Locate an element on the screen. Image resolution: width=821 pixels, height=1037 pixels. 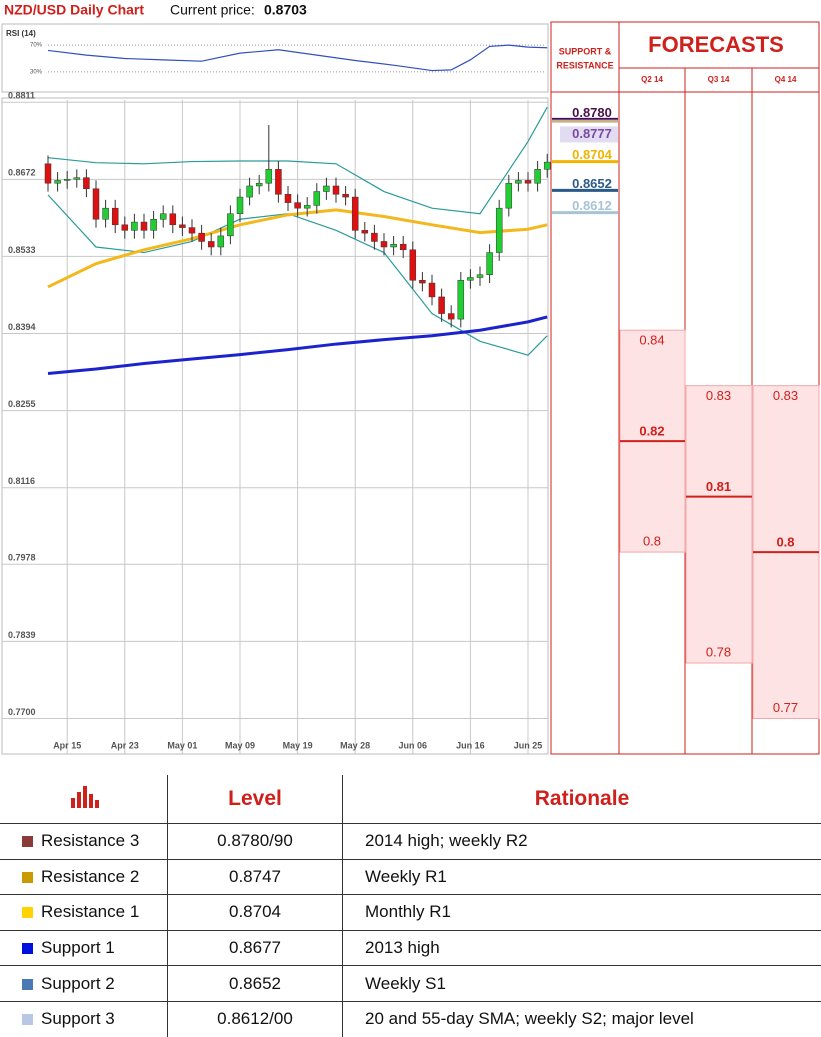
level-cell: 0.8780/90 is located at coordinates (255, 842).